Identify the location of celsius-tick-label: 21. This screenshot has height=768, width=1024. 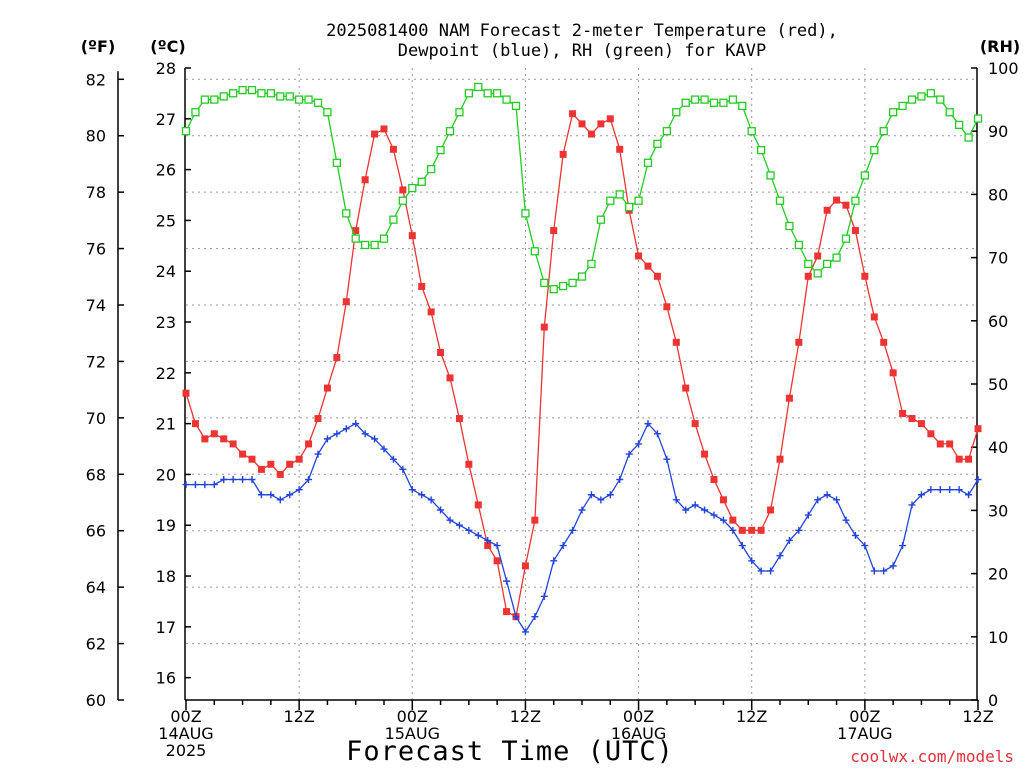
(166, 424).